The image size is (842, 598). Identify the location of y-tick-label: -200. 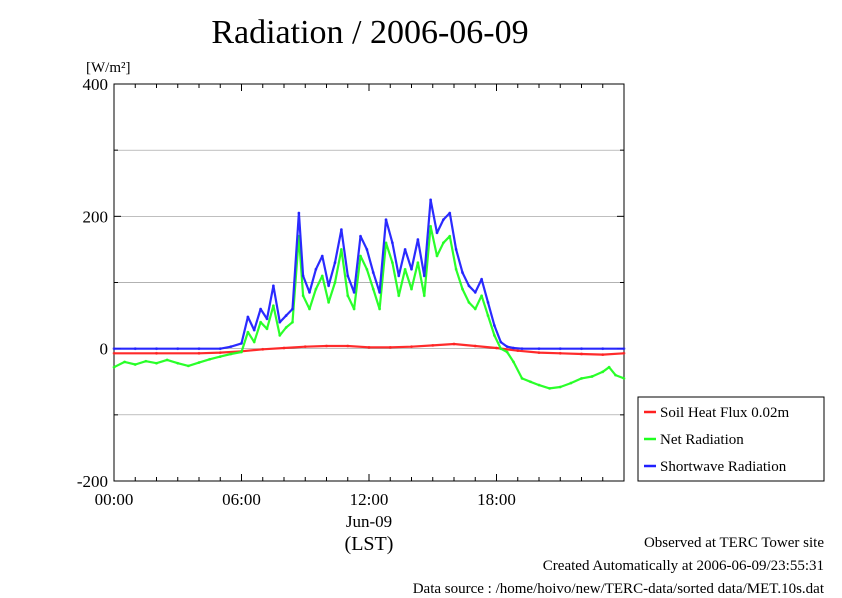
(92, 481).